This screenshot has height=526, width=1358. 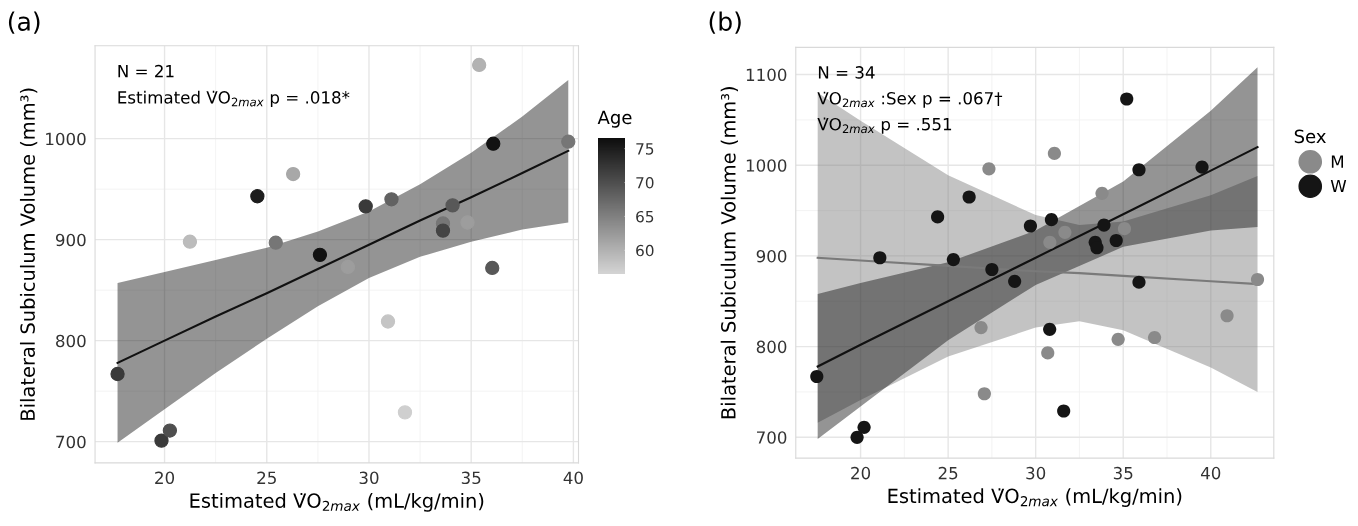 What do you see at coordinates (1310, 136) in the screenshot?
I see `legend-title: Sex` at bounding box center [1310, 136].